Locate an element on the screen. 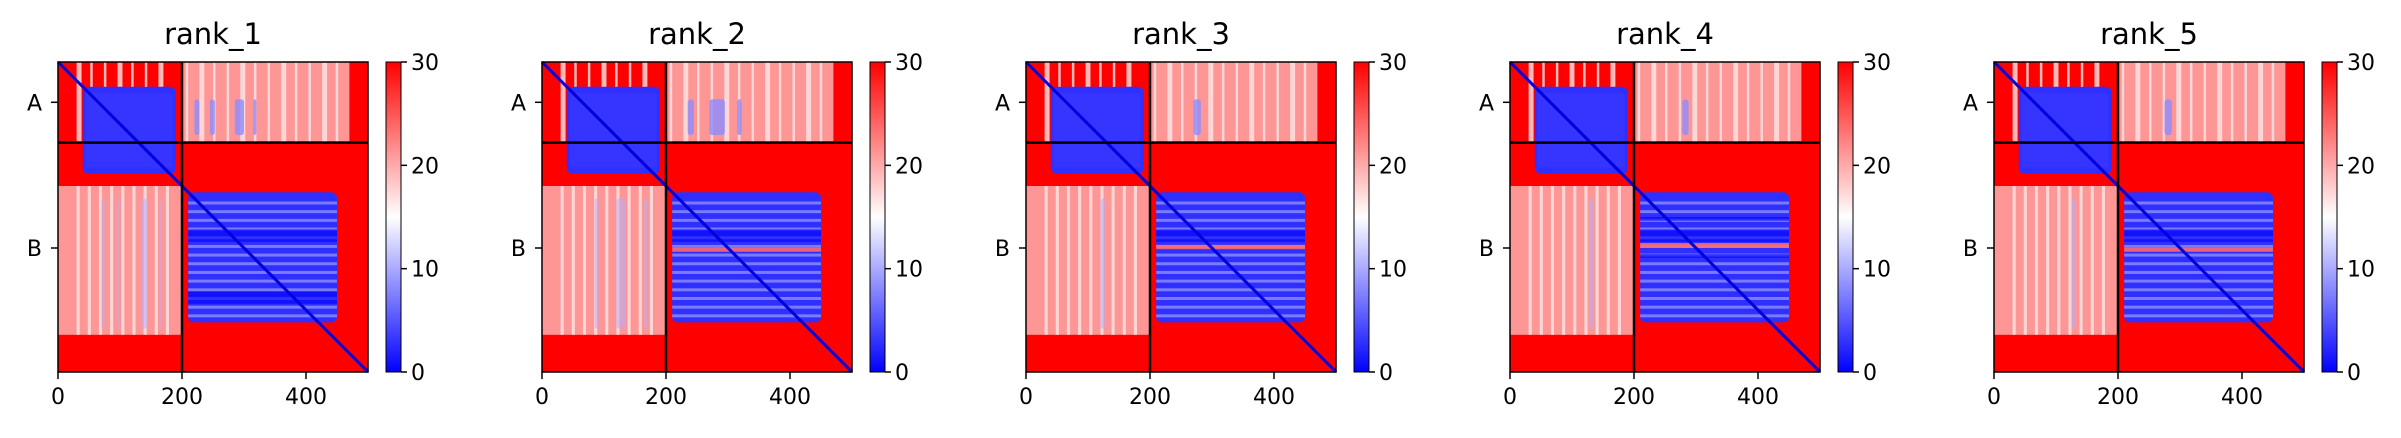 The image size is (2401, 438). panel-1-blue-row is located at coordinates (262, 297).